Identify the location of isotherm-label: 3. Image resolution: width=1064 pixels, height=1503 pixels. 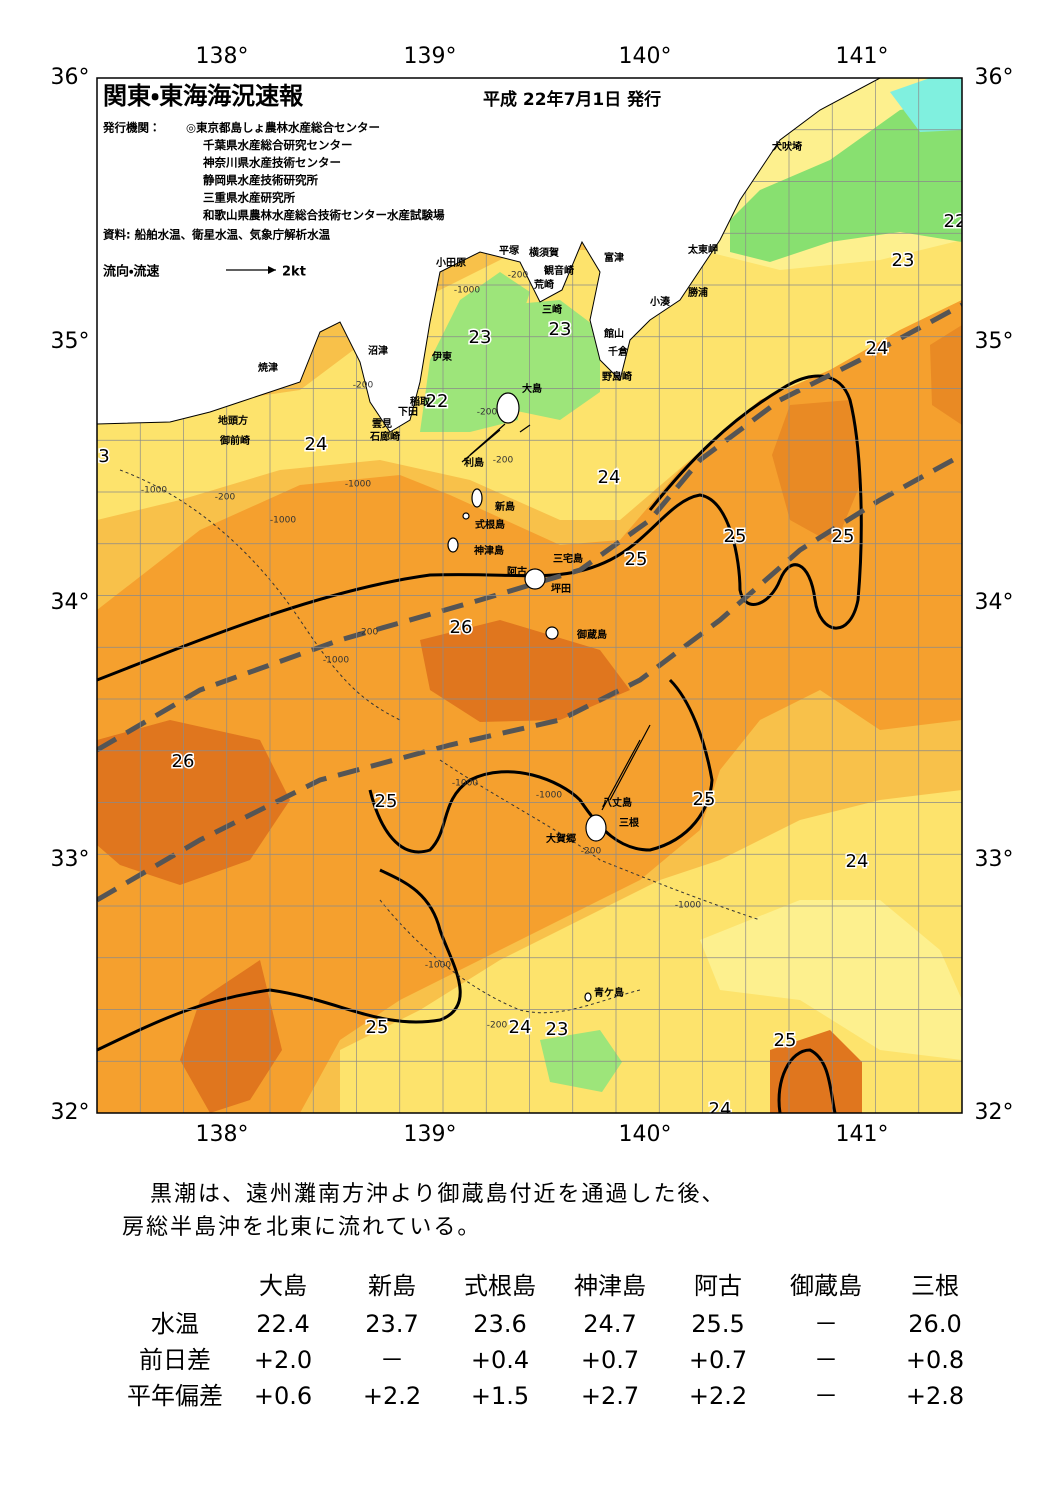
(103, 456).